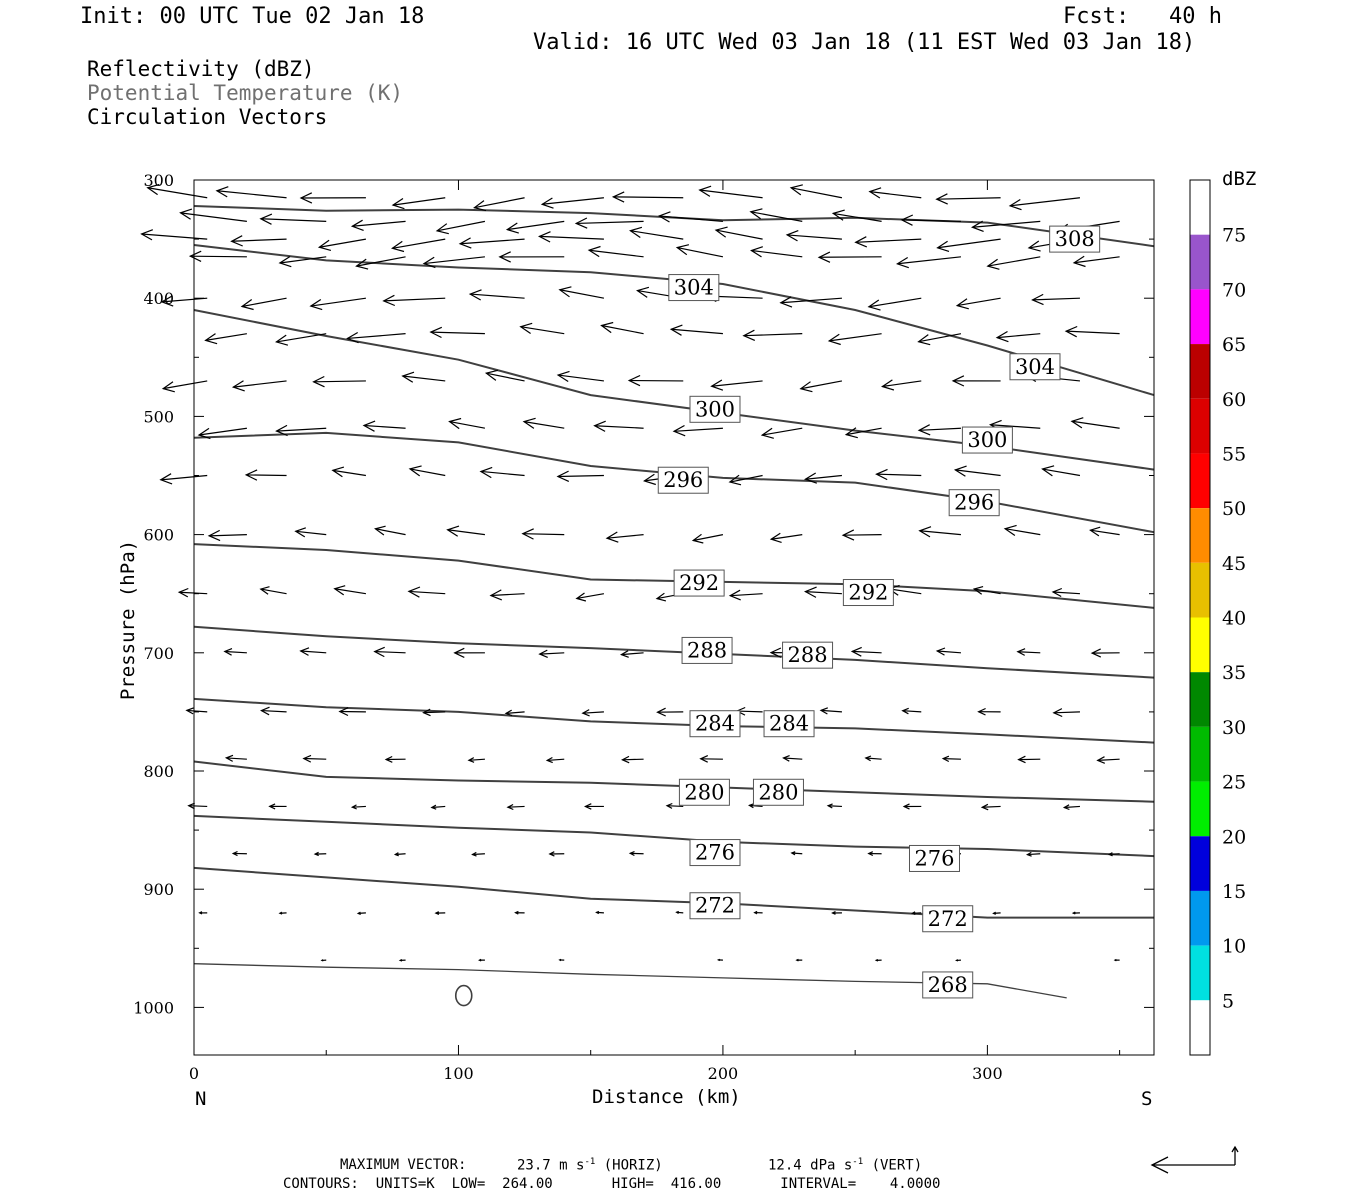  I want to click on contour-label: 272, so click(948, 919).